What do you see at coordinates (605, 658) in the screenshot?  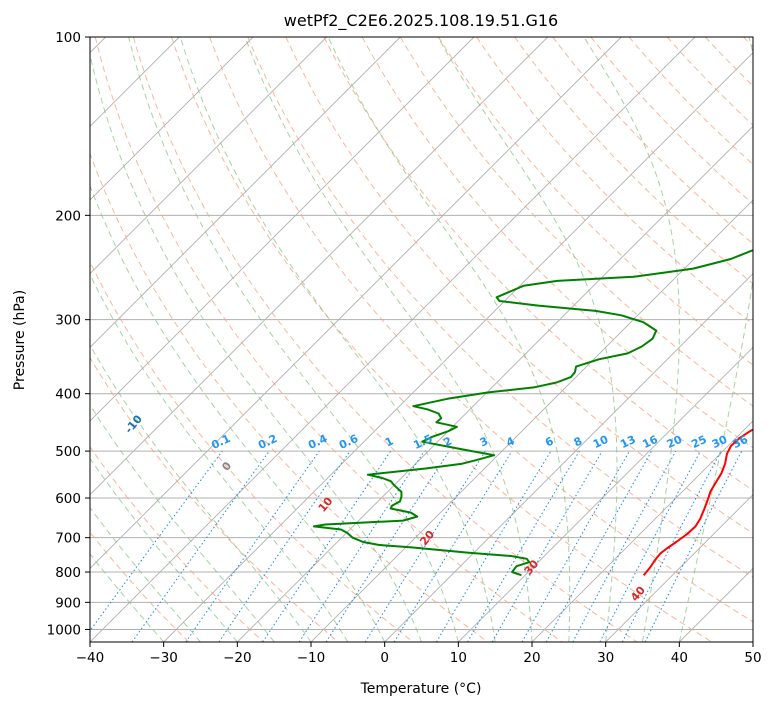 I see `x-tick-label: 30` at bounding box center [605, 658].